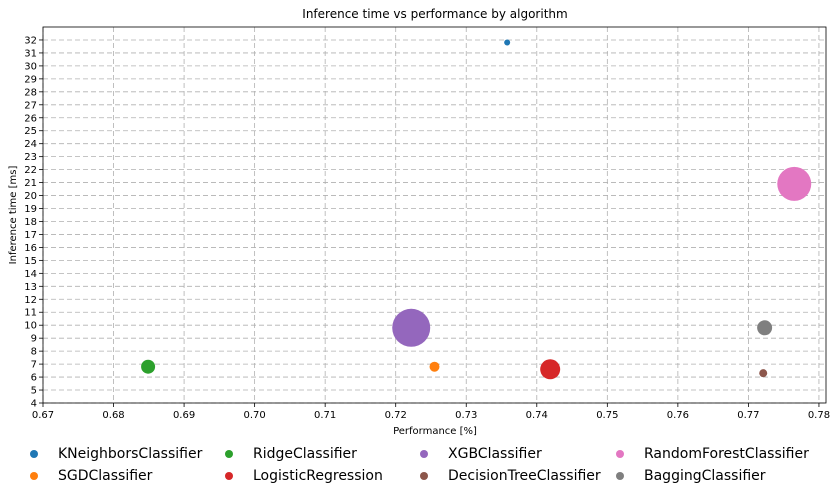  What do you see at coordinates (30, 53) in the screenshot?
I see `y-tick-label: 31` at bounding box center [30, 53].